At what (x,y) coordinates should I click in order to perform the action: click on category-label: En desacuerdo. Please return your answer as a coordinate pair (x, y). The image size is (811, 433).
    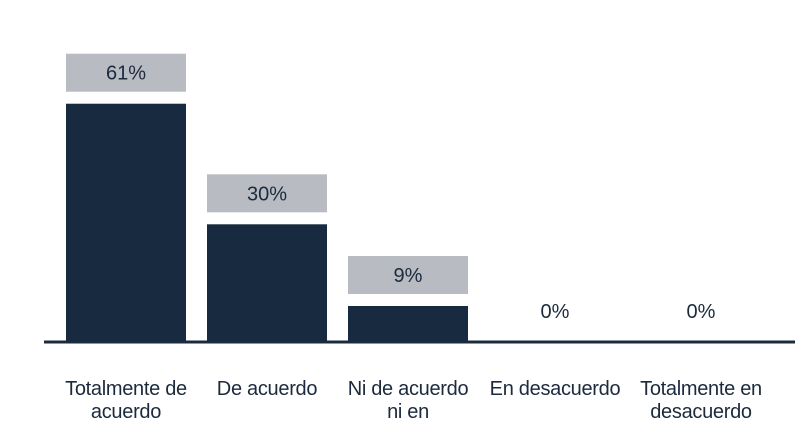
    Looking at the image, I should click on (555, 389).